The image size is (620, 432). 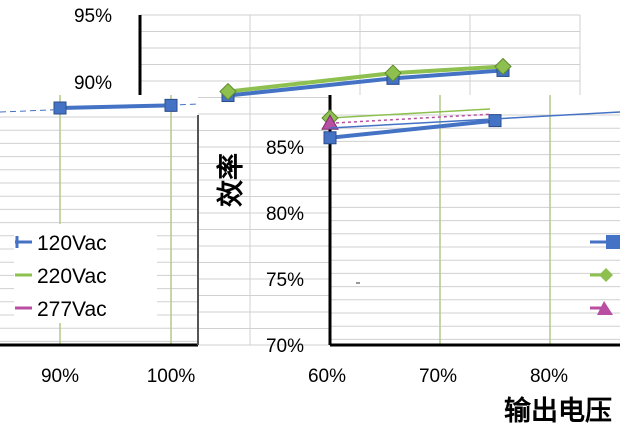 What do you see at coordinates (285, 214) in the screenshot?
I see `y-tick-label: 80%` at bounding box center [285, 214].